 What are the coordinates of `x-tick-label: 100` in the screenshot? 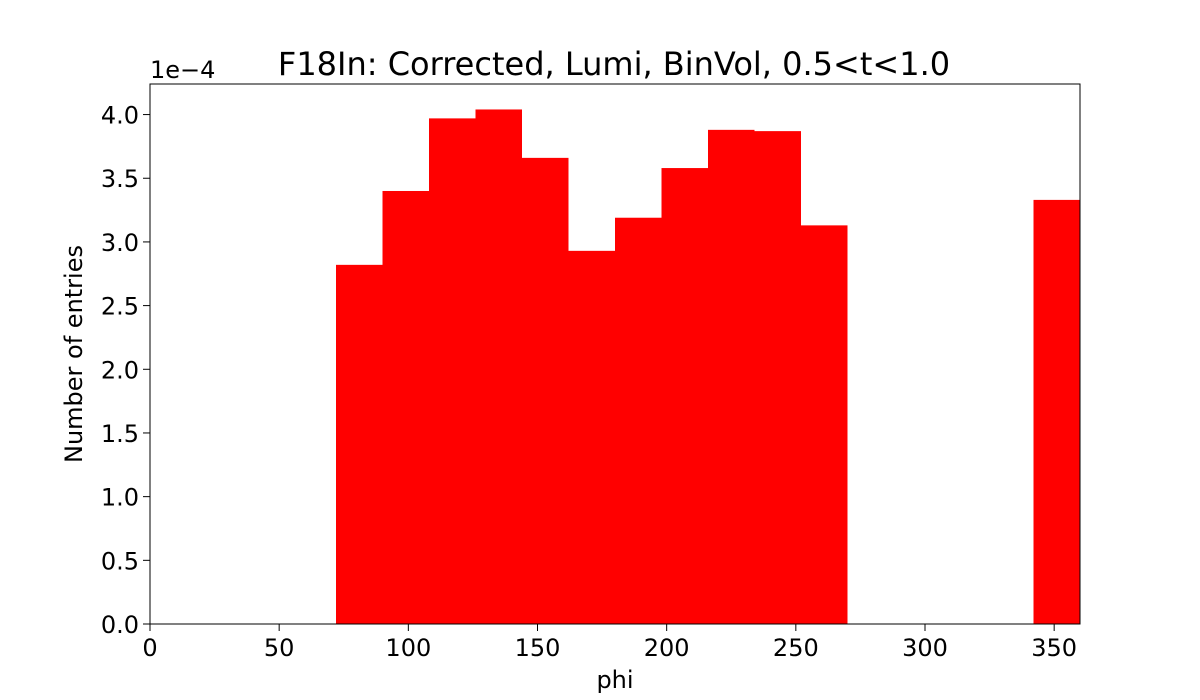 It's located at (408, 648).